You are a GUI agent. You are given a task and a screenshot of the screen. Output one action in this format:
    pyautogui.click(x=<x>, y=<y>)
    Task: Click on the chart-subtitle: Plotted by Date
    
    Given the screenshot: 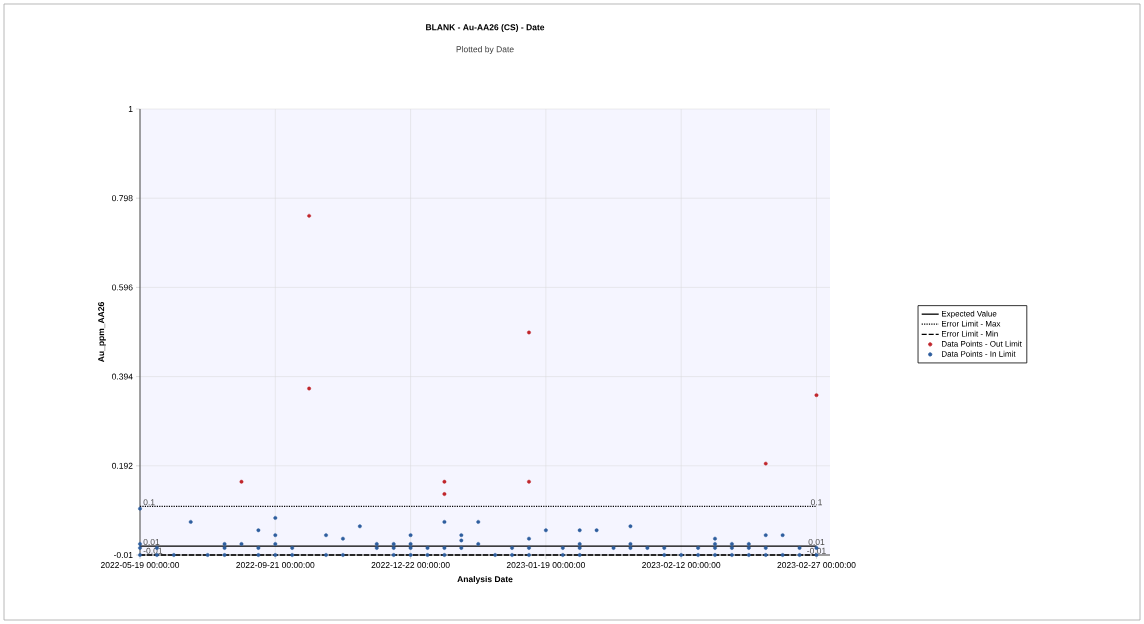 What is the action you would take?
    pyautogui.click(x=485, y=50)
    